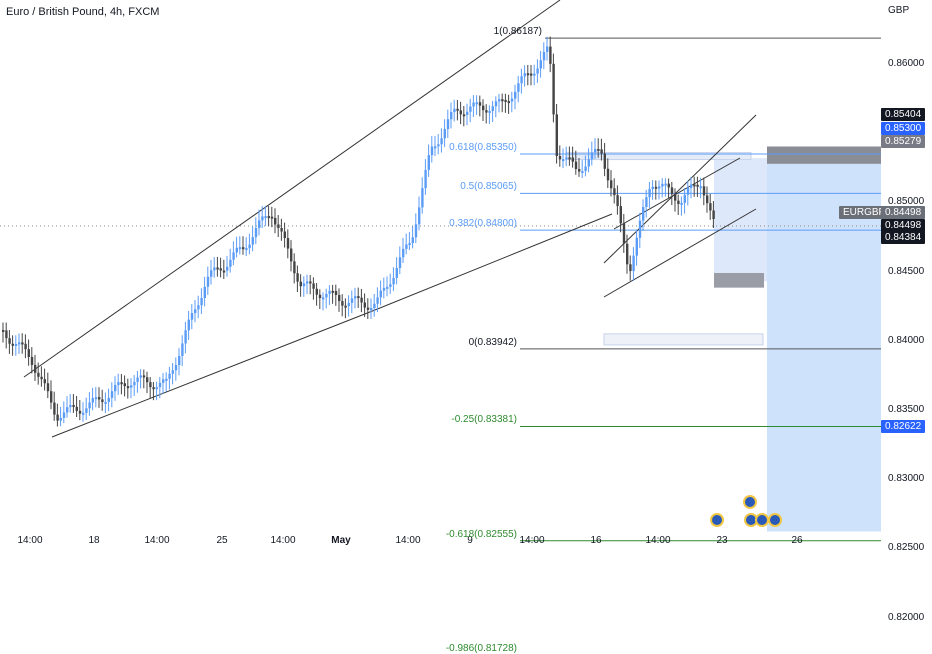 The image size is (932, 654). What do you see at coordinates (906, 409) in the screenshot?
I see `price-tick: 0.83500` at bounding box center [906, 409].